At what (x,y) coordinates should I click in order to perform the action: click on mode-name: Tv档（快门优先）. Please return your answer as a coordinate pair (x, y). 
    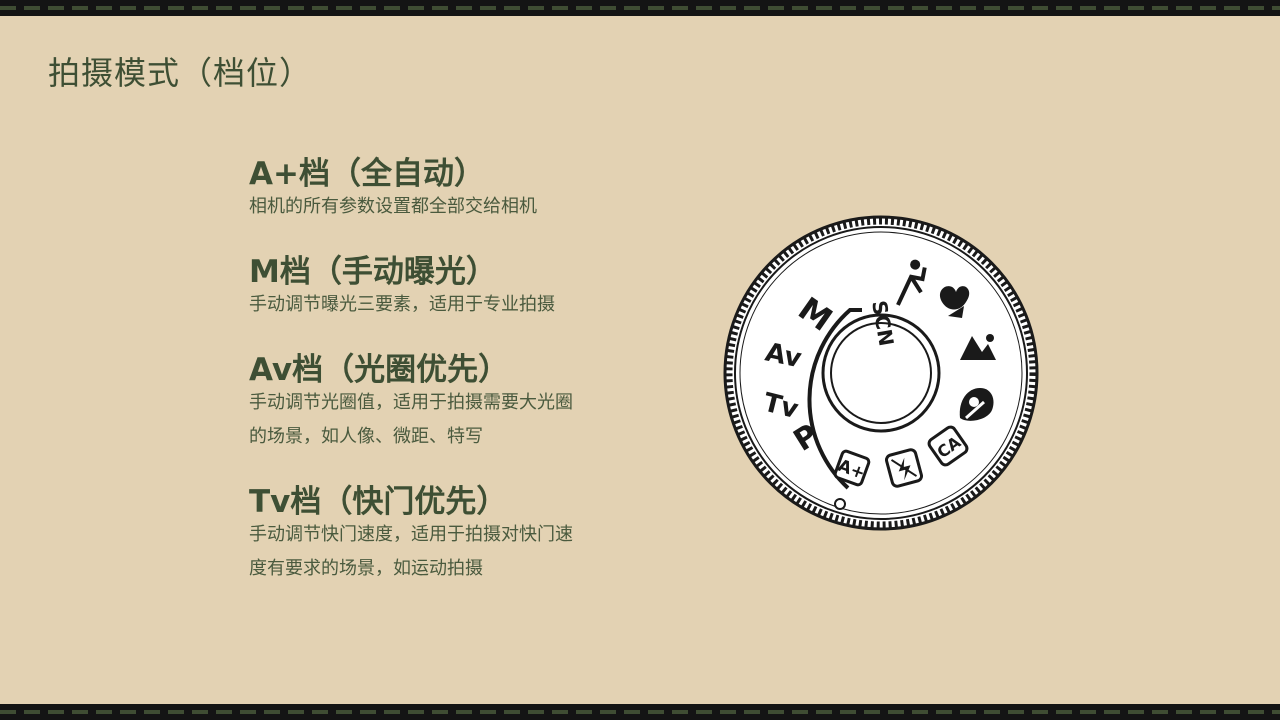
    Looking at the image, I should click on (378, 502).